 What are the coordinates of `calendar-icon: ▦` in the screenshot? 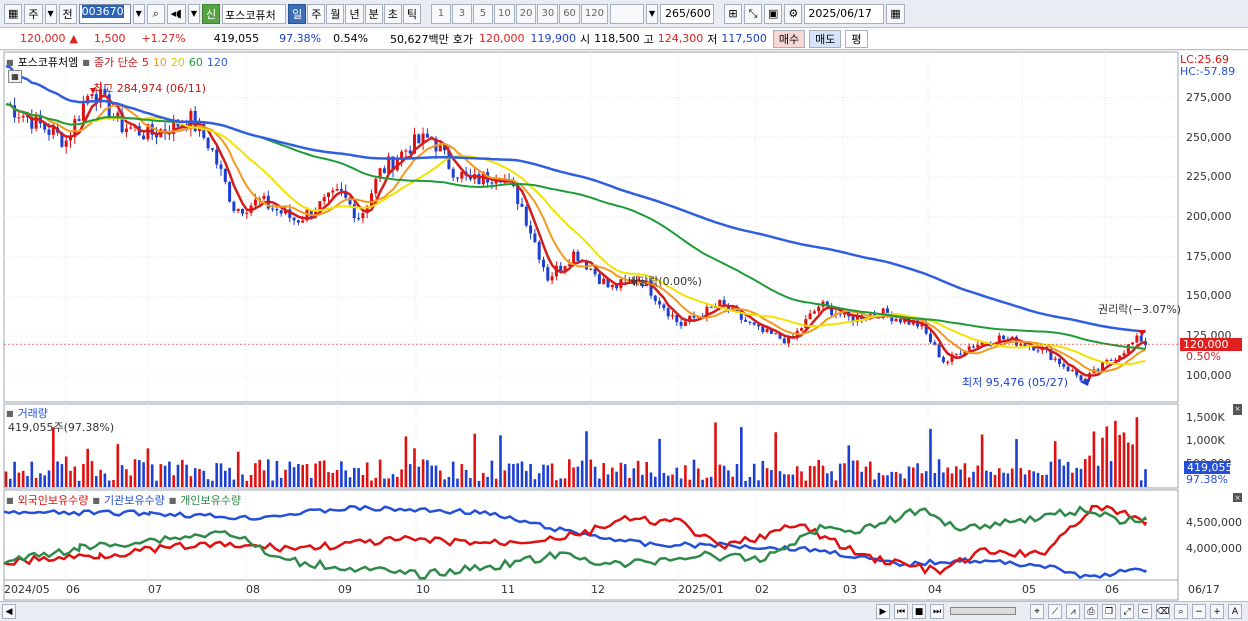 It's located at (895, 13).